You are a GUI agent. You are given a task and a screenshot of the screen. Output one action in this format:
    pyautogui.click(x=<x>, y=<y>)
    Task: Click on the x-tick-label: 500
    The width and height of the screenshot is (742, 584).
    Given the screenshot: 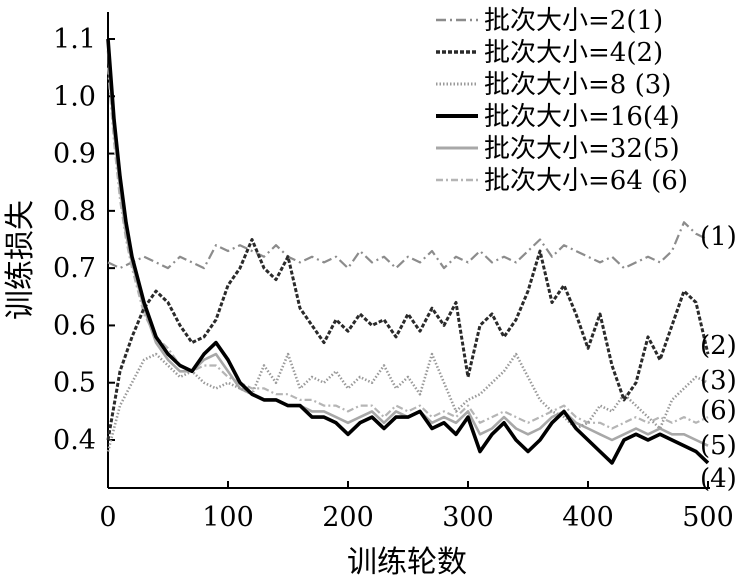 What is the action you would take?
    pyautogui.click(x=708, y=517)
    